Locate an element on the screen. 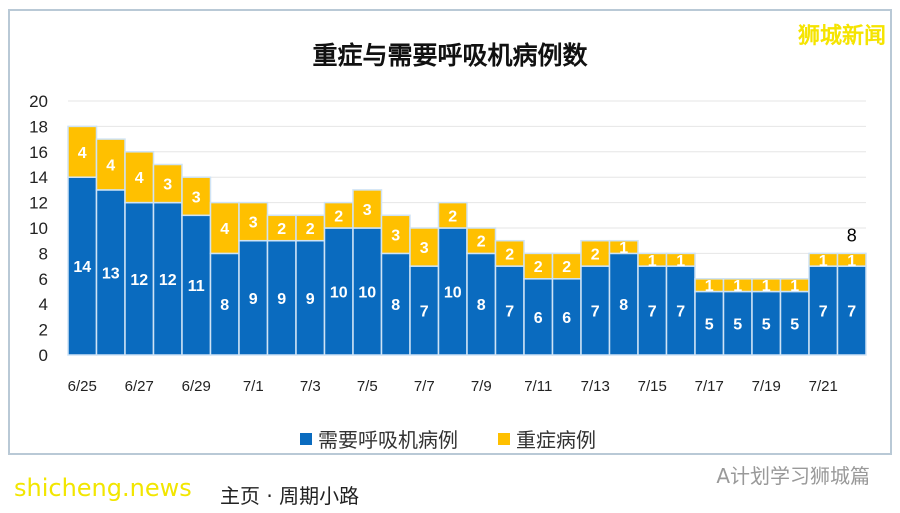 The image size is (900, 513). brand-logo: 狮城新闻 is located at coordinates (841, 36).